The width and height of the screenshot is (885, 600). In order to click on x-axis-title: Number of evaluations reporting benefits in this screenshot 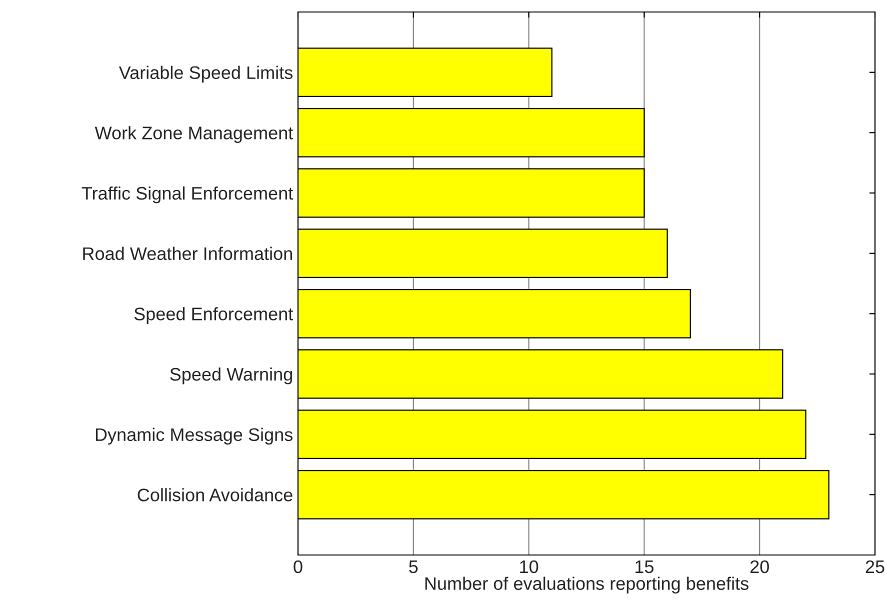, I will do `click(586, 585)`.